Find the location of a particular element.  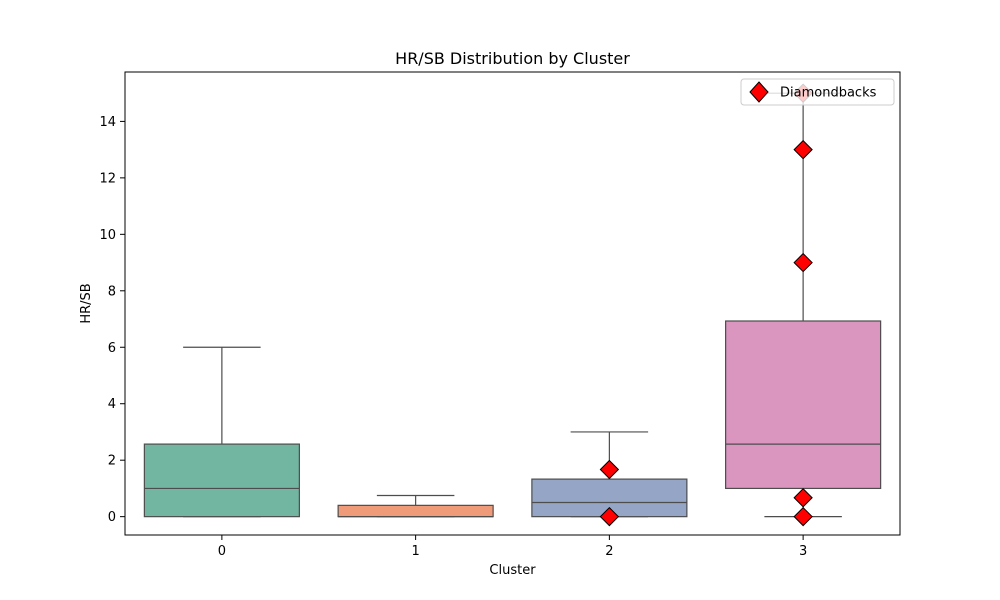

y-tick-label: 8 is located at coordinates (112, 291).